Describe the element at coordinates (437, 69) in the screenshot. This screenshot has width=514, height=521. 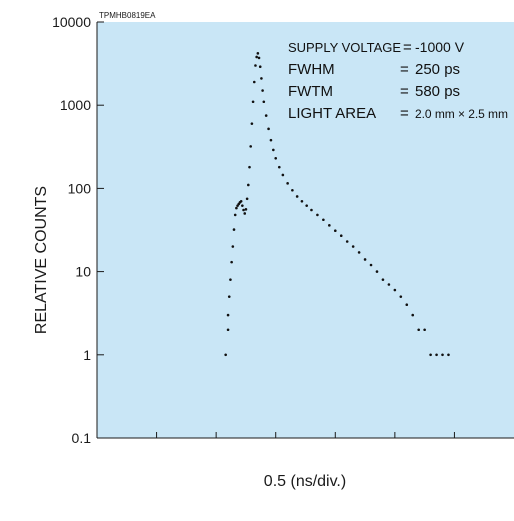
I see `annotation-value: 250 ps` at that location.